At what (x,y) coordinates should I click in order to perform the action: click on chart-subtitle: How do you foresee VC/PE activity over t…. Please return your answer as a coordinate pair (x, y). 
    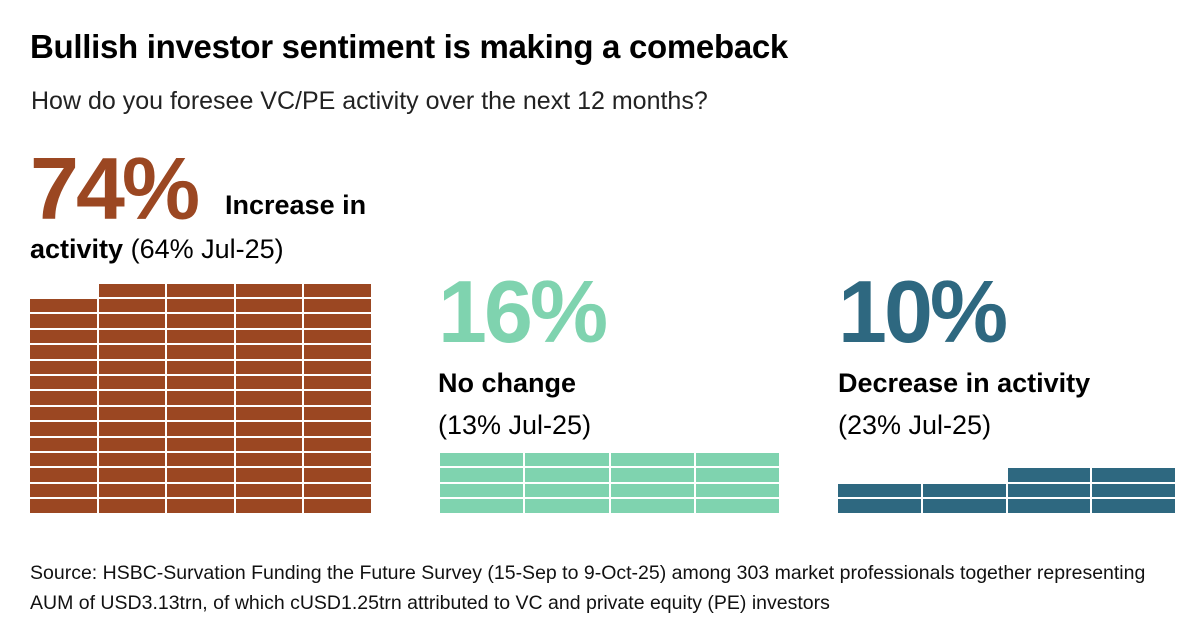
    Looking at the image, I should click on (369, 101).